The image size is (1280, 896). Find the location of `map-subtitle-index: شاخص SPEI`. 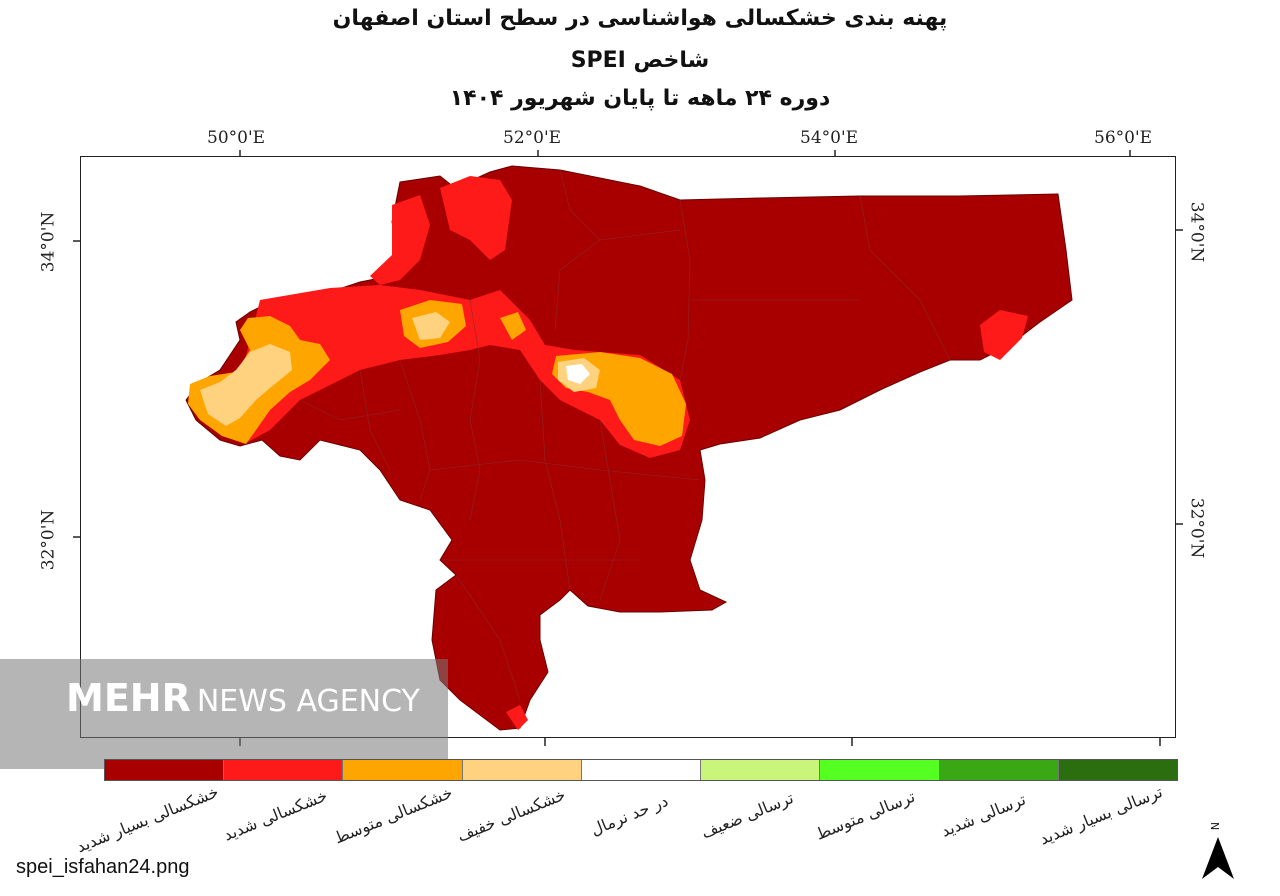

map-subtitle-index: شاخص SPEI is located at coordinates (640, 60).